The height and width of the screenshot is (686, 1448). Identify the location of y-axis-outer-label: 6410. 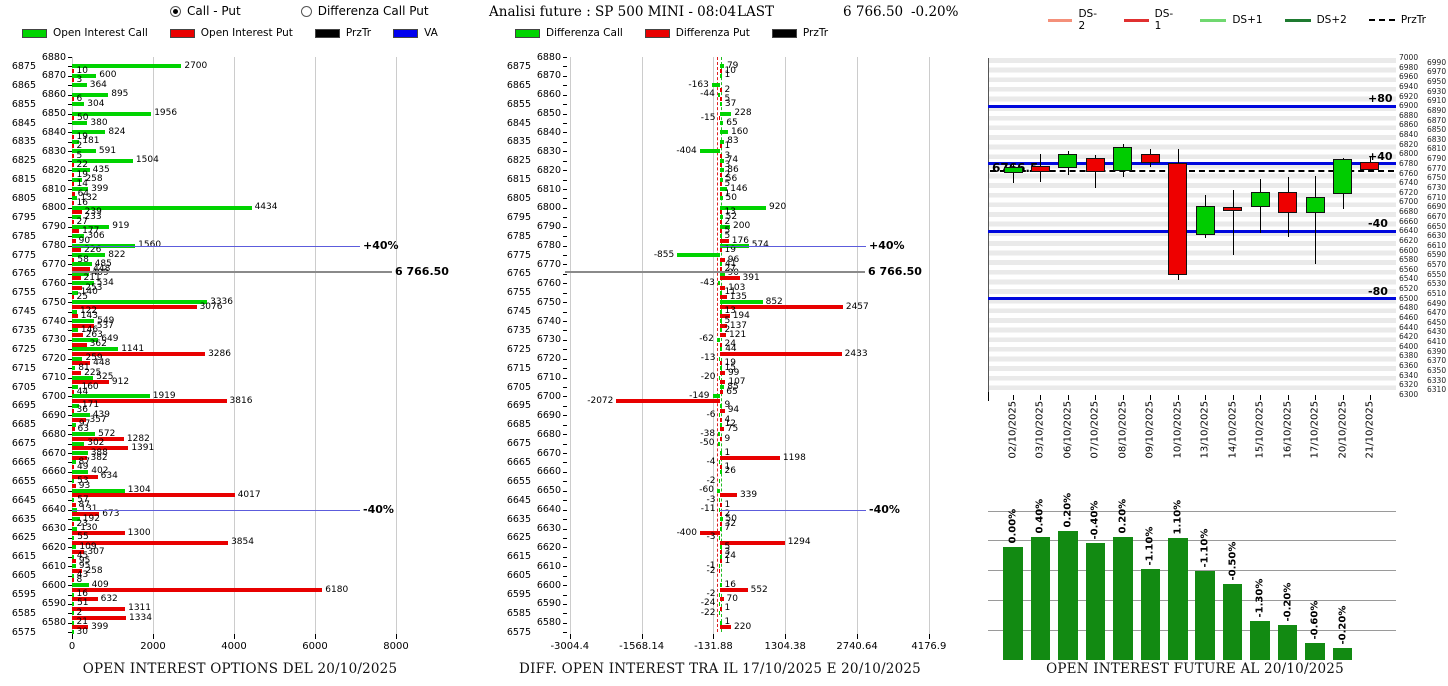
(1437, 342).